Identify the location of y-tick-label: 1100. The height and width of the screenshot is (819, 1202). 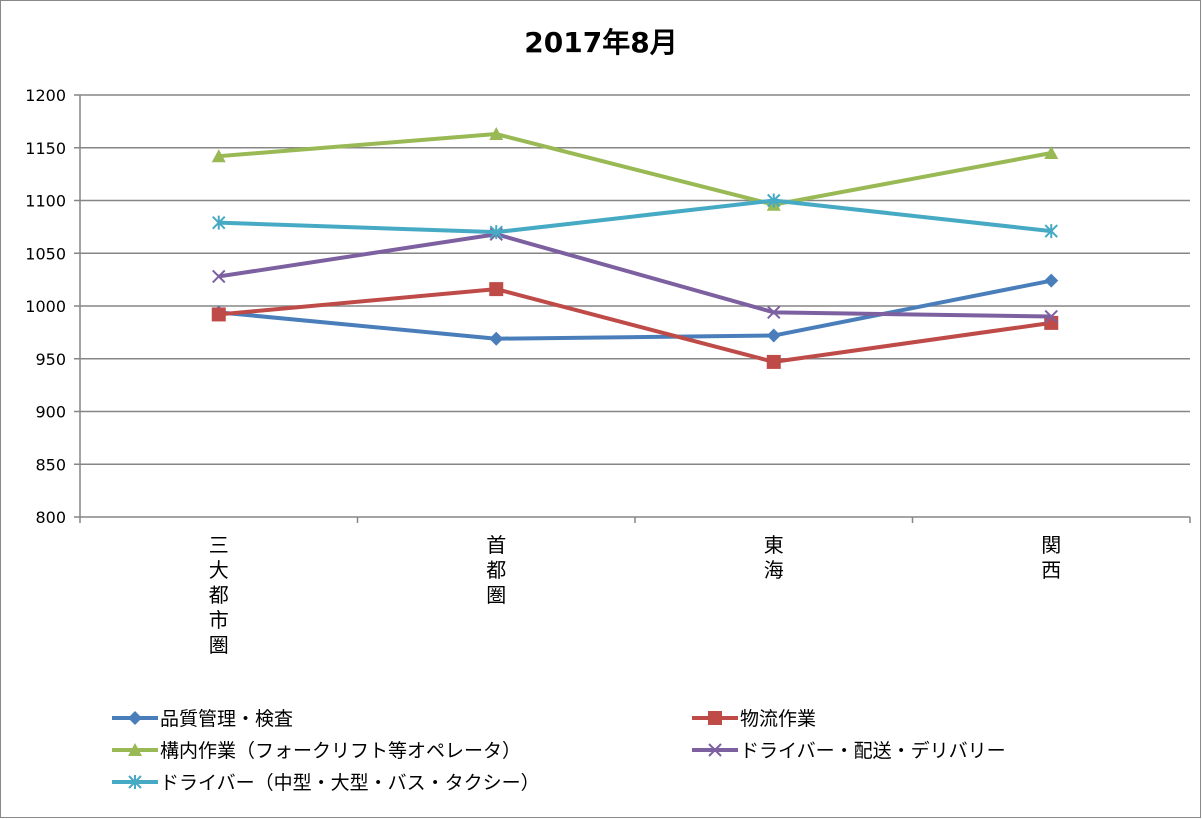
(45, 201).